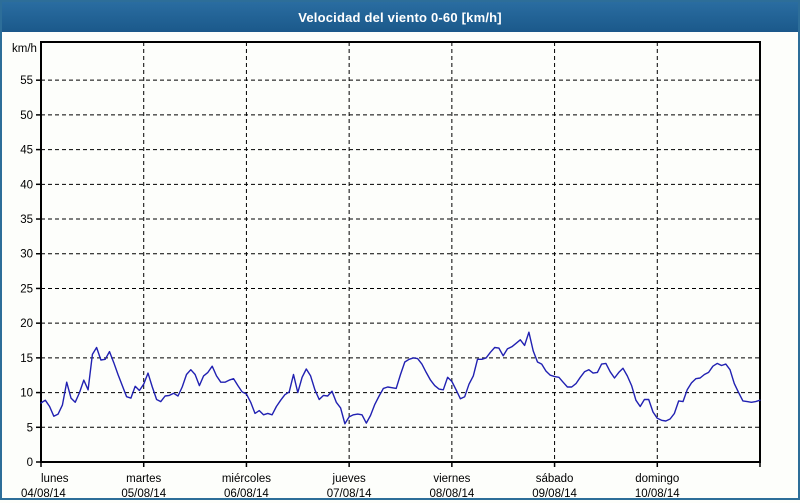  What do you see at coordinates (30, 428) in the screenshot?
I see `y-tick-label: 5` at bounding box center [30, 428].